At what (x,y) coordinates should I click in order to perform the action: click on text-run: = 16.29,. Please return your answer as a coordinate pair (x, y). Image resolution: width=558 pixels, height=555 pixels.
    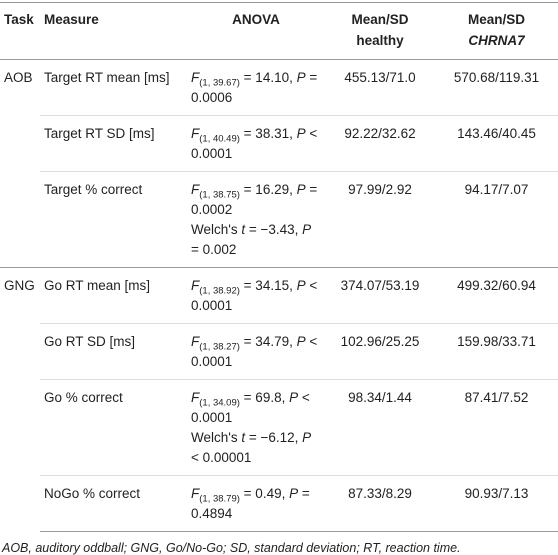
    Looking at the image, I should click on (268, 189).